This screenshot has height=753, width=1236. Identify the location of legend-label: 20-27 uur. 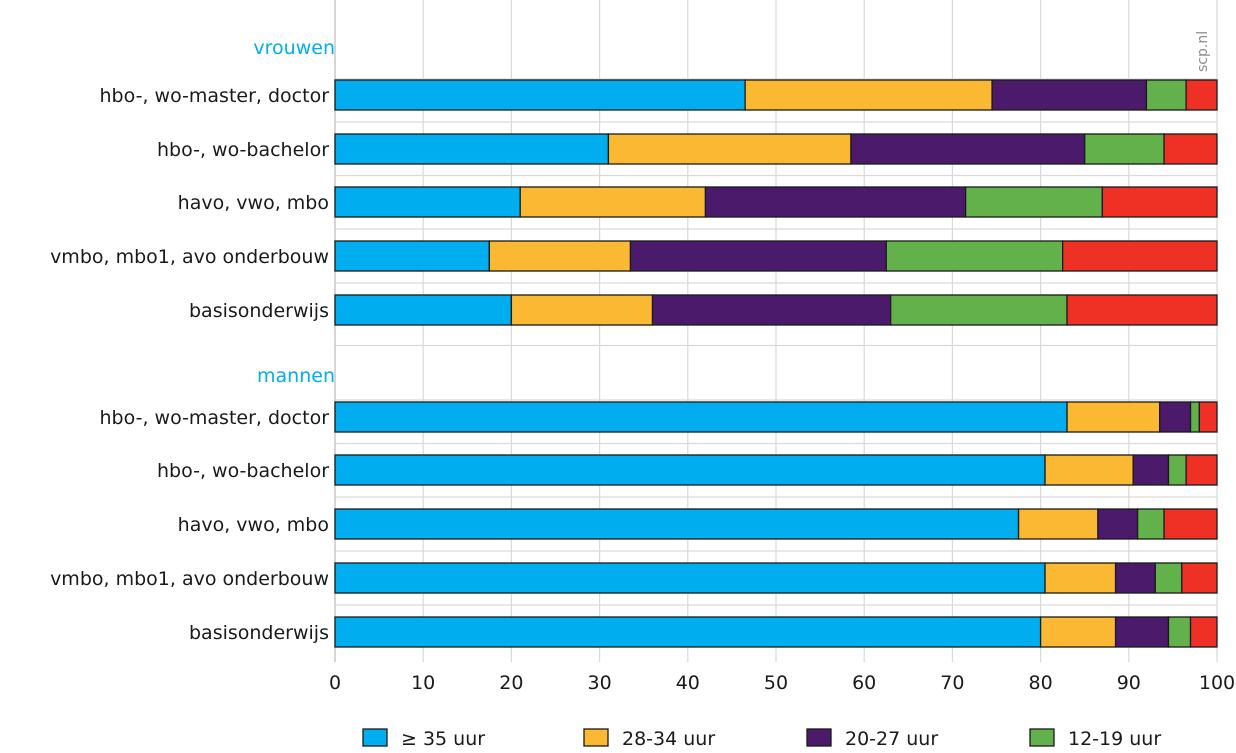
(891, 738).